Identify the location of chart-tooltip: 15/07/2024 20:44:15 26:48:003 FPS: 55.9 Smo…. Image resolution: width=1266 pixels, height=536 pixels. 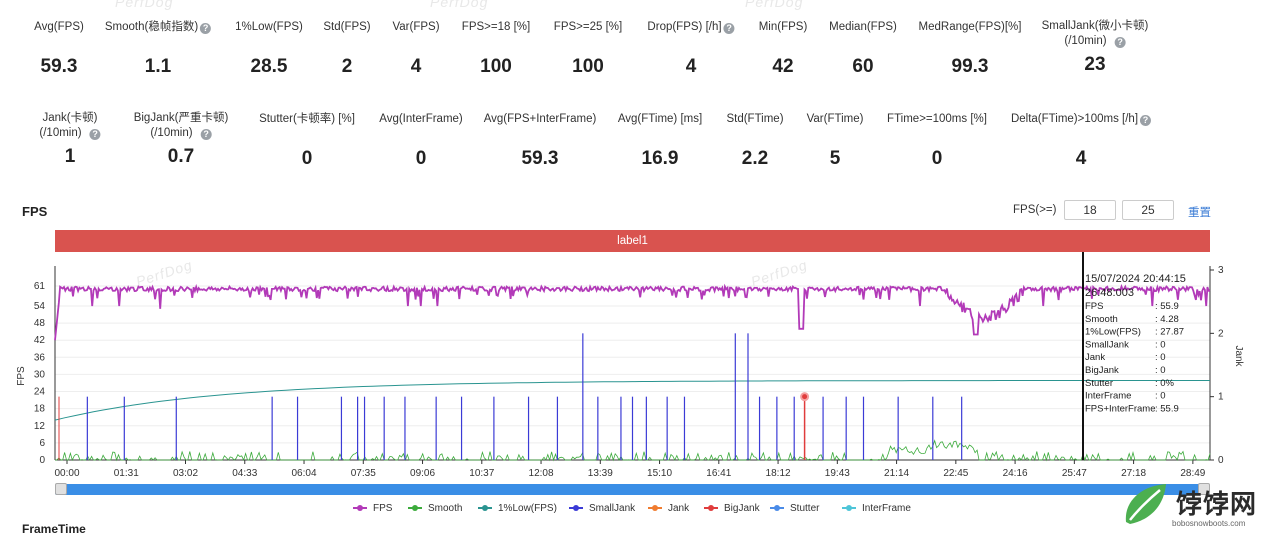
(1134, 356).